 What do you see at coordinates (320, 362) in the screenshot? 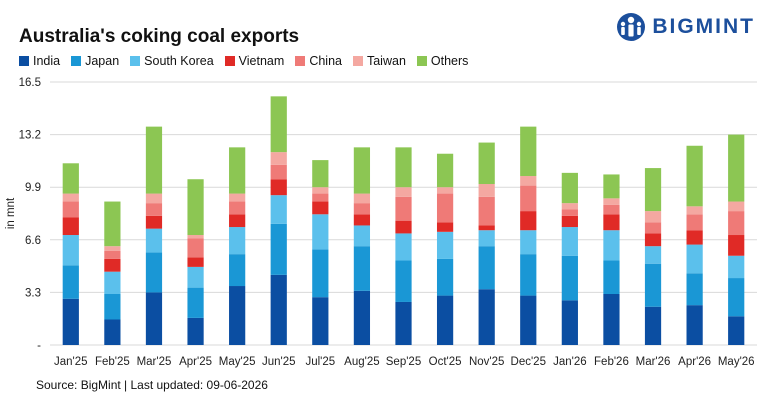
I see `x-tick-label: Jul'25` at bounding box center [320, 362].